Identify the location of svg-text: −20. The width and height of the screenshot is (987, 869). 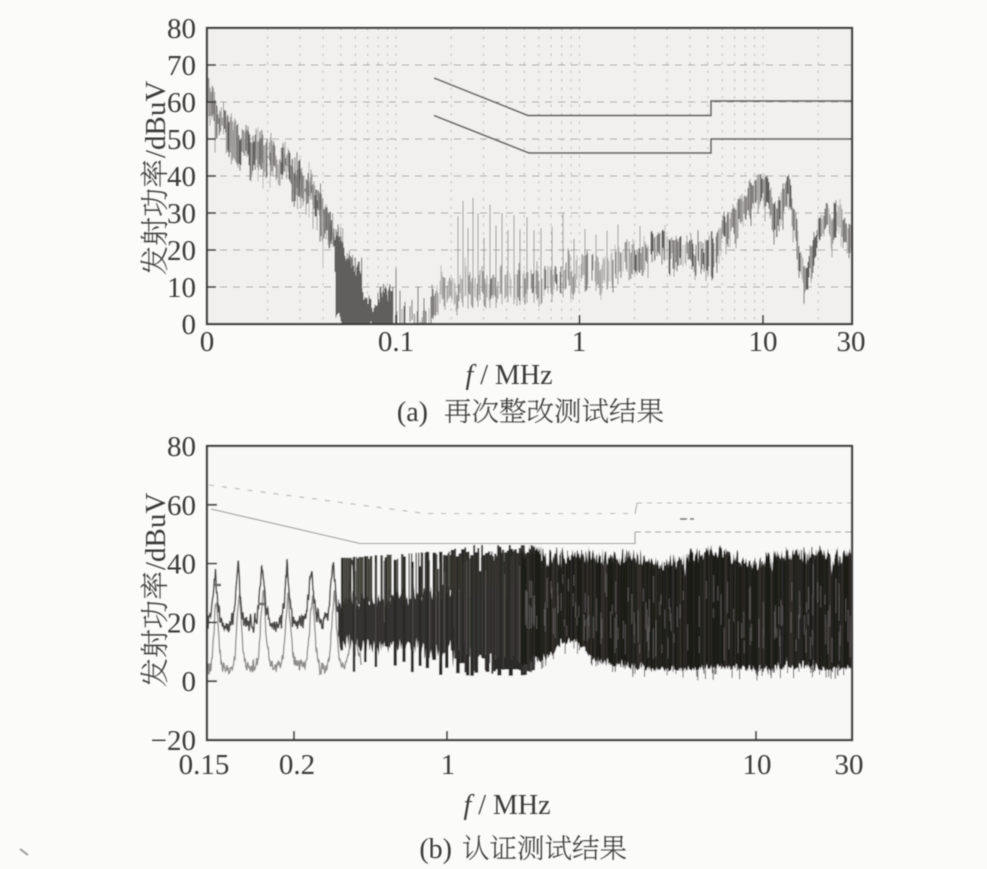
(173, 741).